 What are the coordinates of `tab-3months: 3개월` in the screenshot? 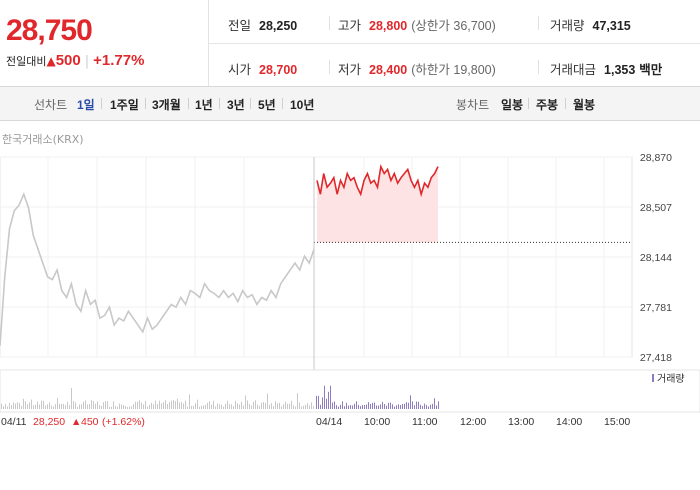 It's located at (166, 105).